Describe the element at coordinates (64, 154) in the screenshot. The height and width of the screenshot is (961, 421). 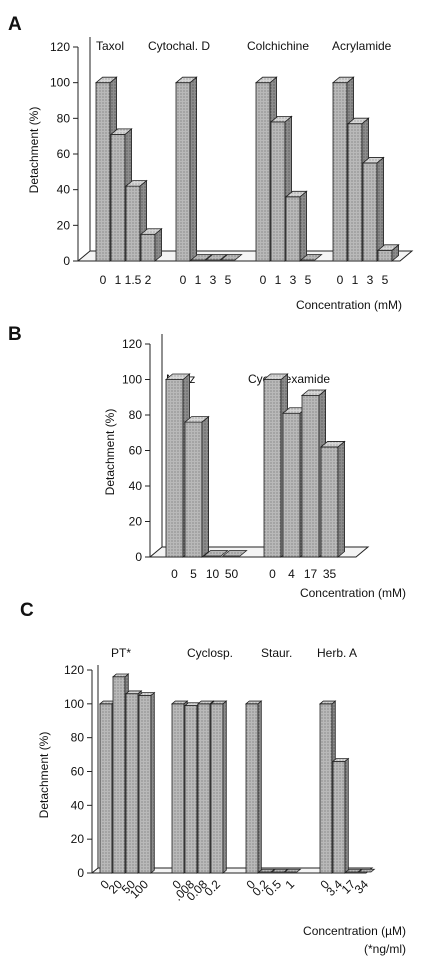
I see `chart-a-y-tick-label: 60` at that location.